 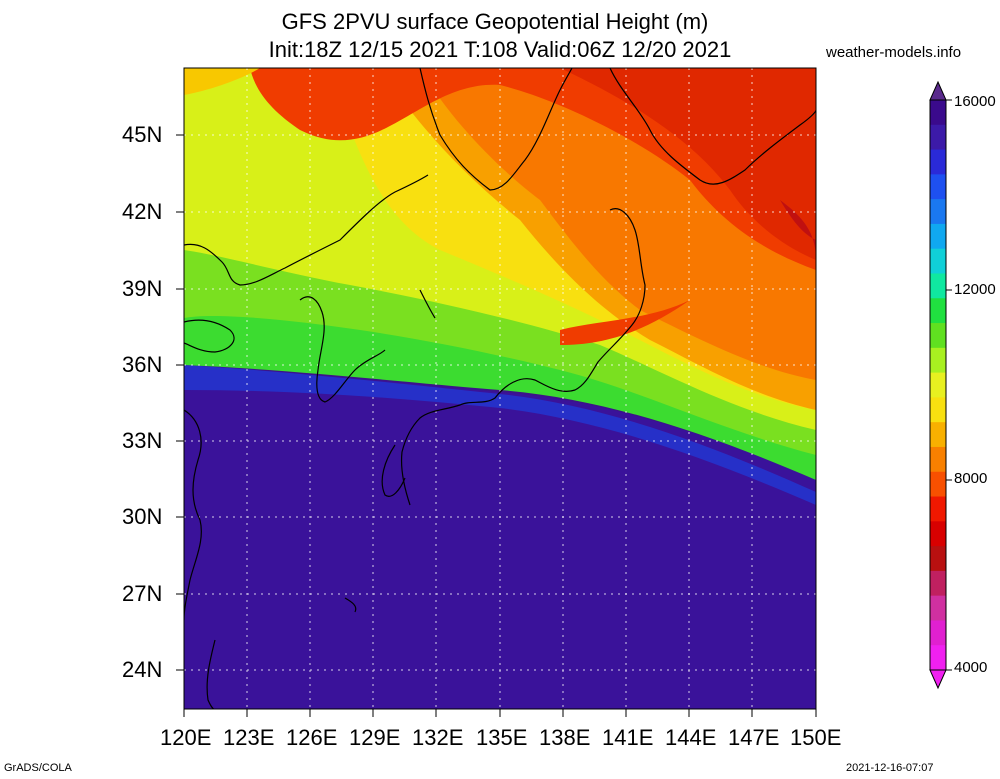 What do you see at coordinates (186, 737) in the screenshot?
I see `lon-label: 120E` at bounding box center [186, 737].